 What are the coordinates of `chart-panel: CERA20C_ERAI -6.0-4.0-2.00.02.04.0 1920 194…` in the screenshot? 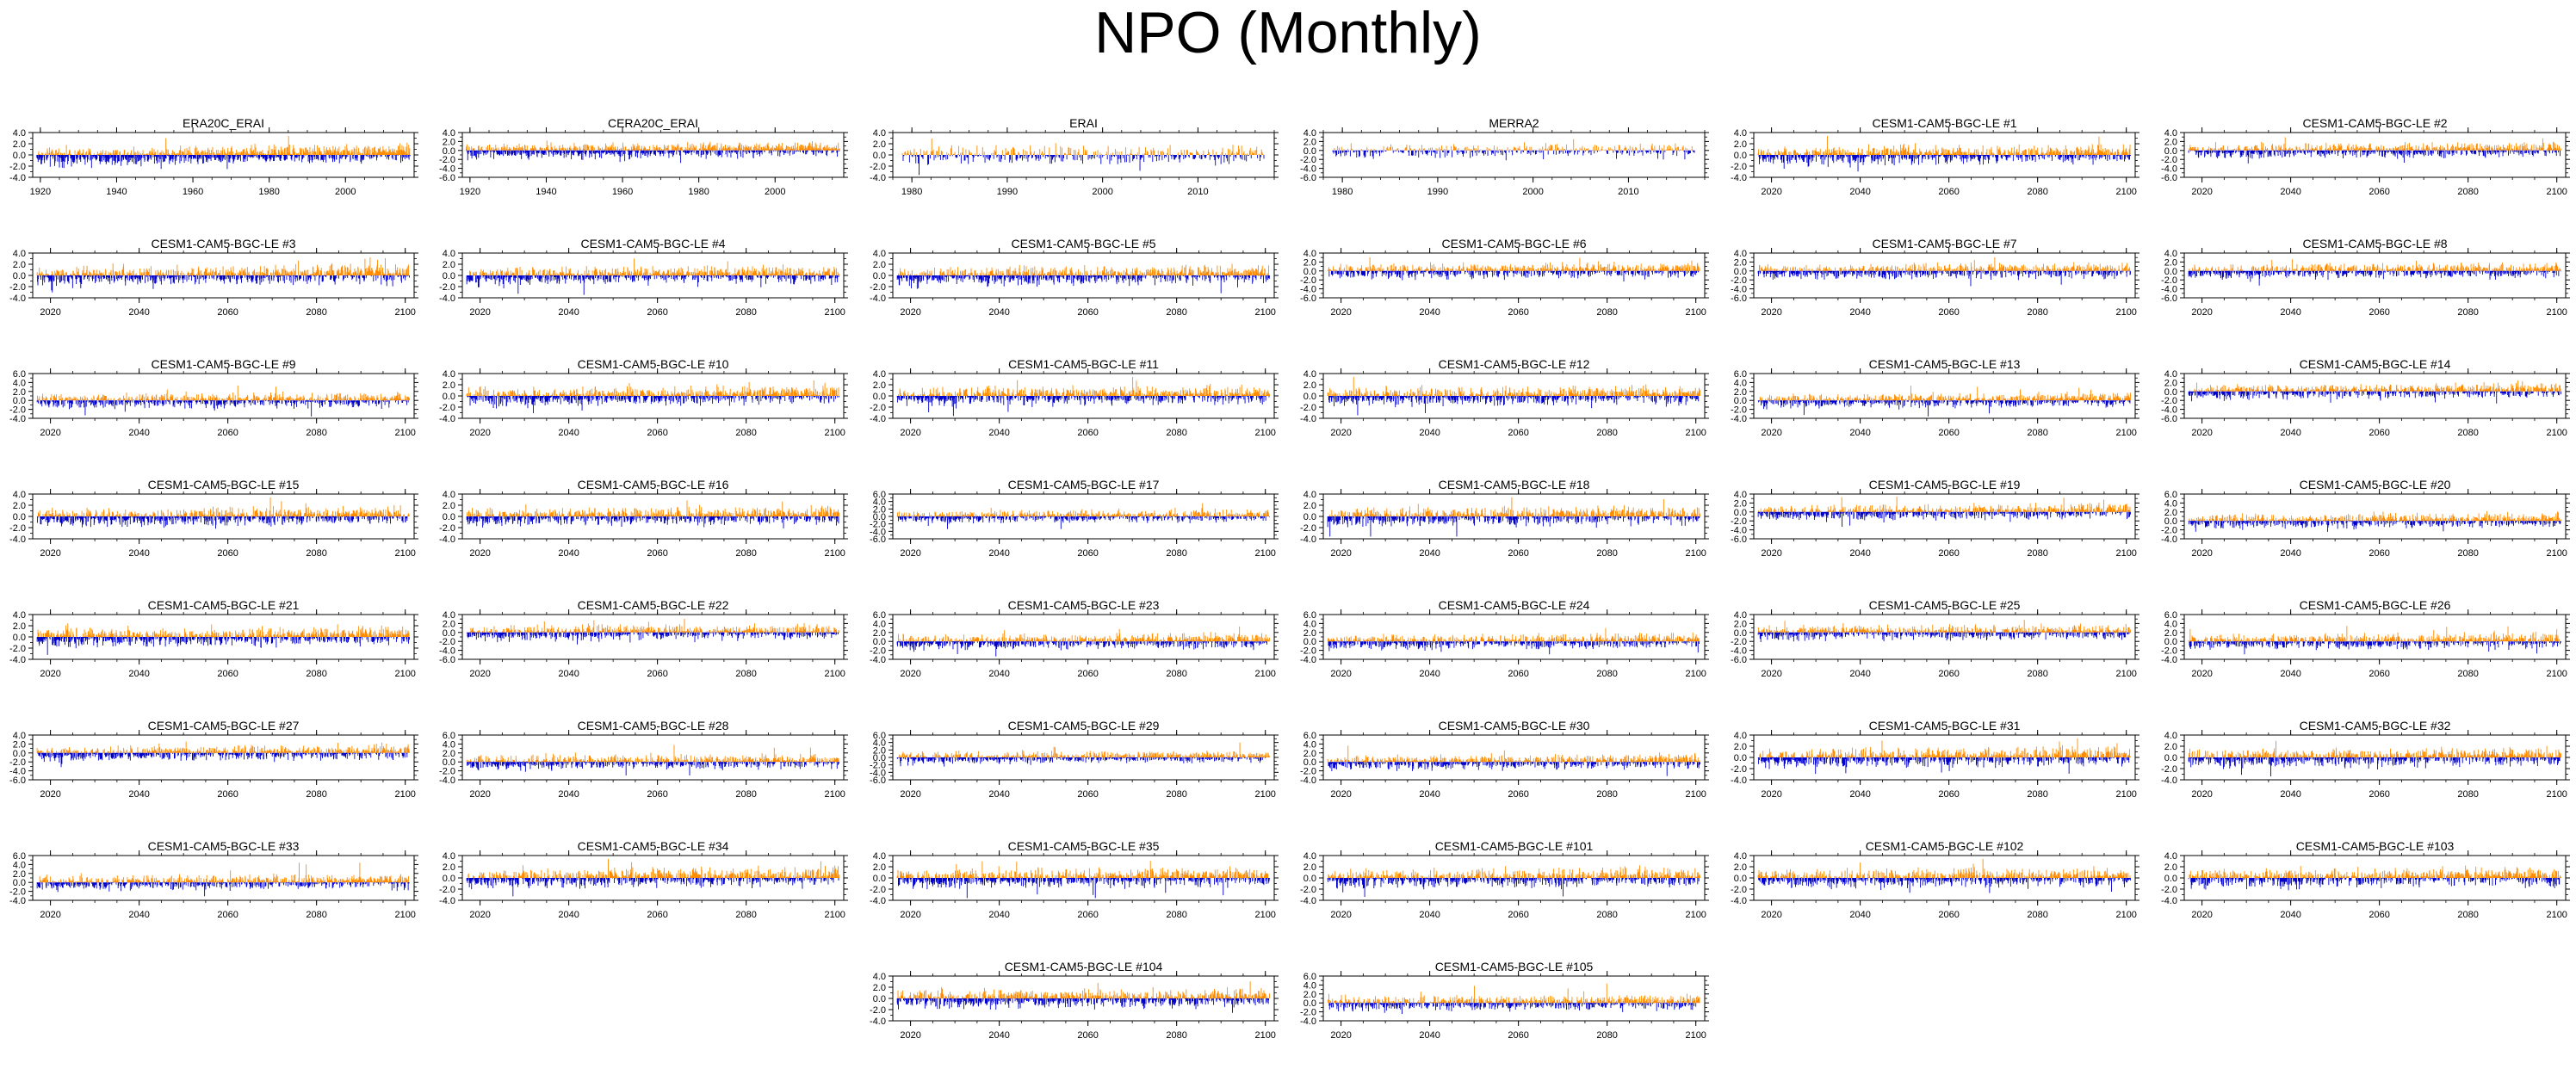 It's located at (644, 157).